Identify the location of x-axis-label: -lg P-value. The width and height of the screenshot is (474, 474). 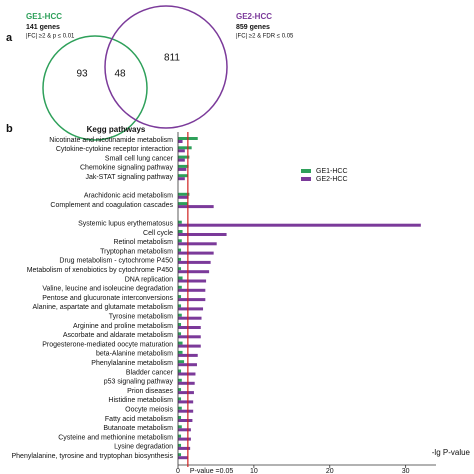
(451, 452).